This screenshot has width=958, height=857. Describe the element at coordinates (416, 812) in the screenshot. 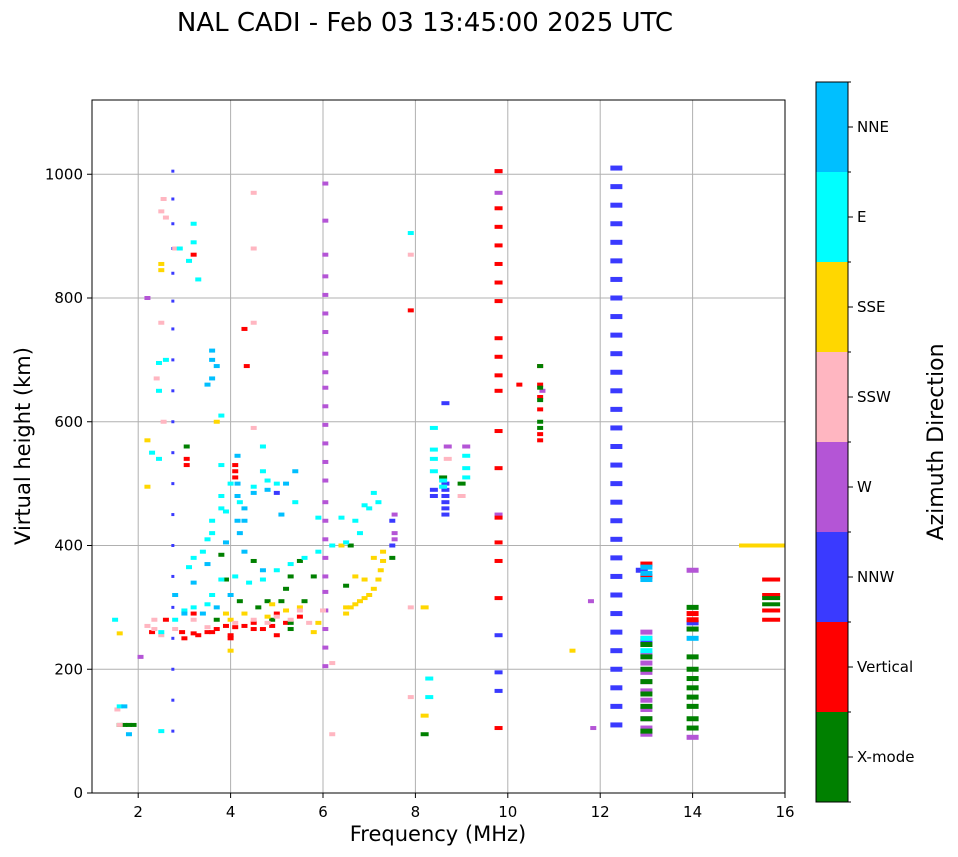

I see `x-tick-label: 8` at that location.